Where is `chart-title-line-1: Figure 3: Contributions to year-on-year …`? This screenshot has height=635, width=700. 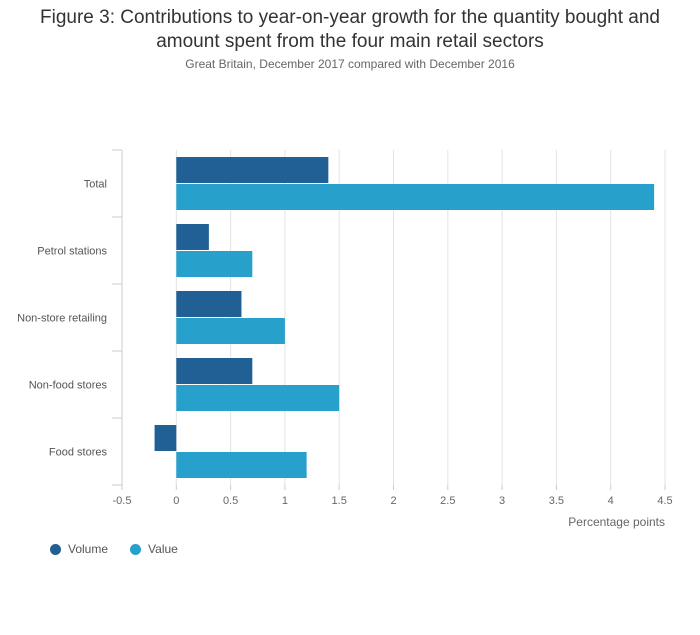 chart-title-line-1: Figure 3: Contributions to year-on-year … is located at coordinates (350, 17).